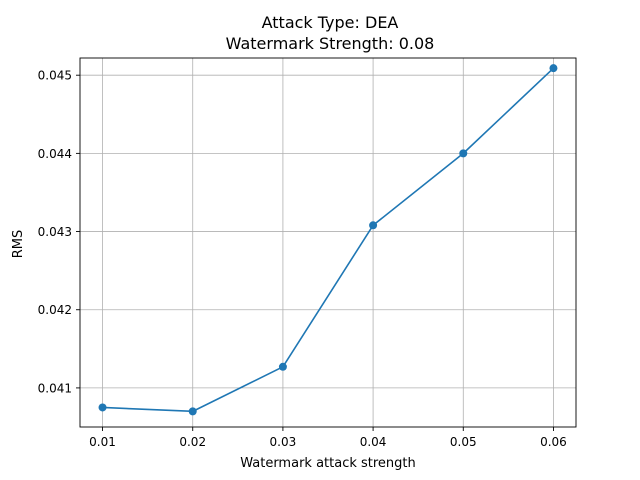 This screenshot has height=480, width=640. I want to click on x-tick-label: 0.01, so click(102, 442).